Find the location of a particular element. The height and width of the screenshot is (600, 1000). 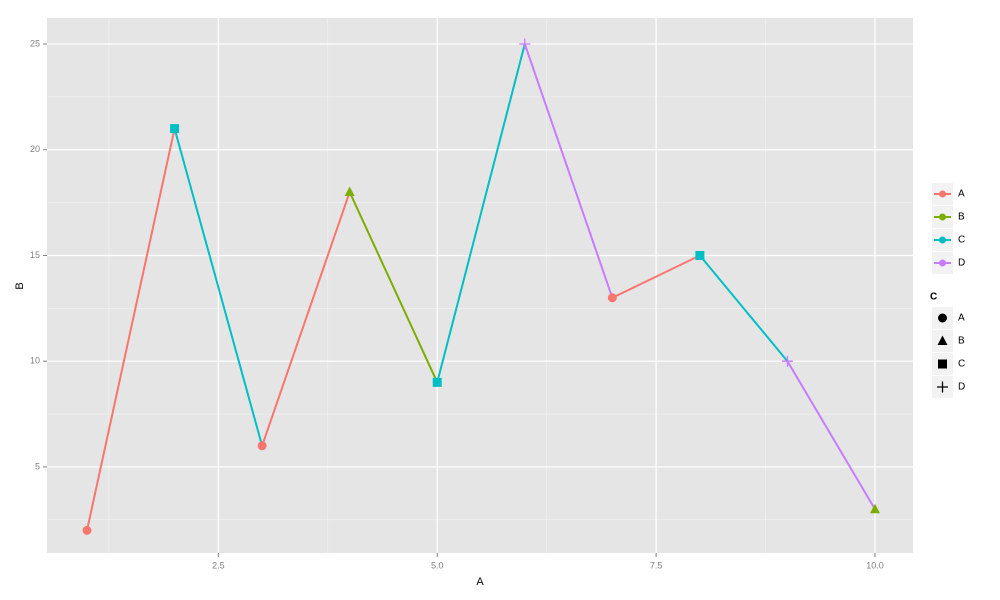

x-tick-label: 10.0 is located at coordinates (875, 565).